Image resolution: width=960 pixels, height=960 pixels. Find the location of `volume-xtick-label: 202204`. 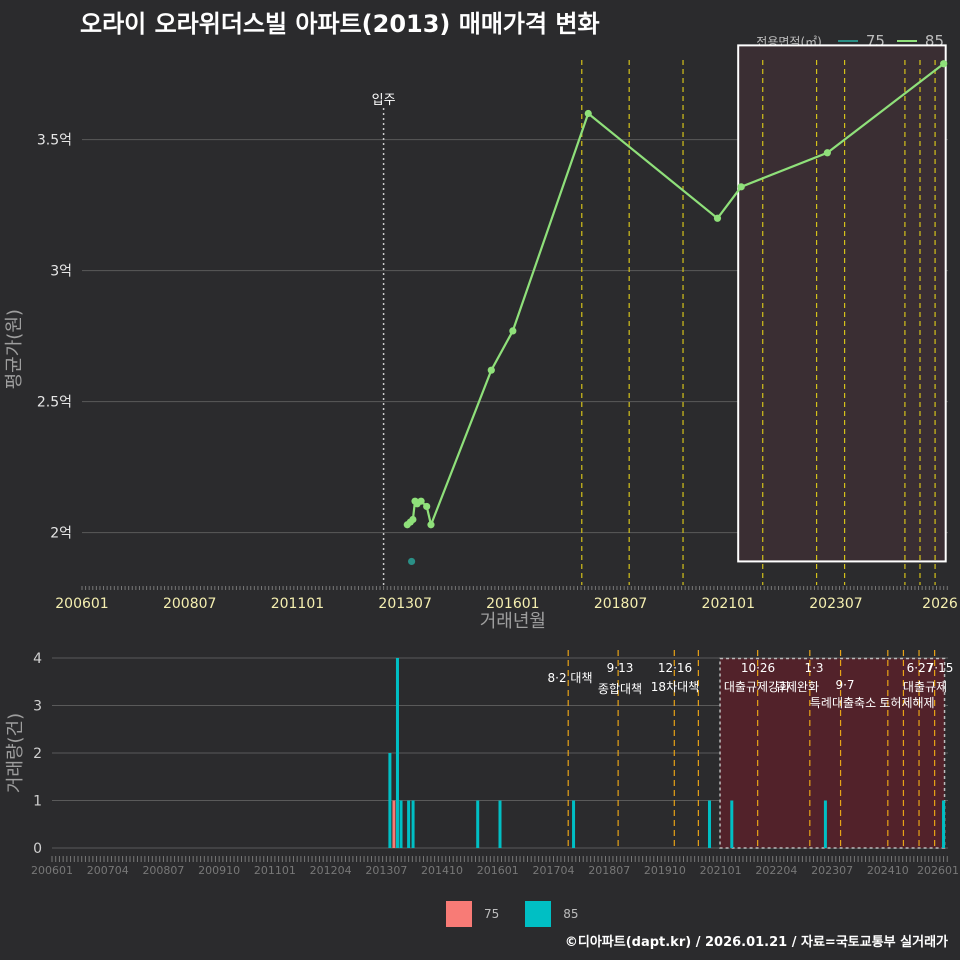

volume-xtick-label: 202204 is located at coordinates (776, 870).